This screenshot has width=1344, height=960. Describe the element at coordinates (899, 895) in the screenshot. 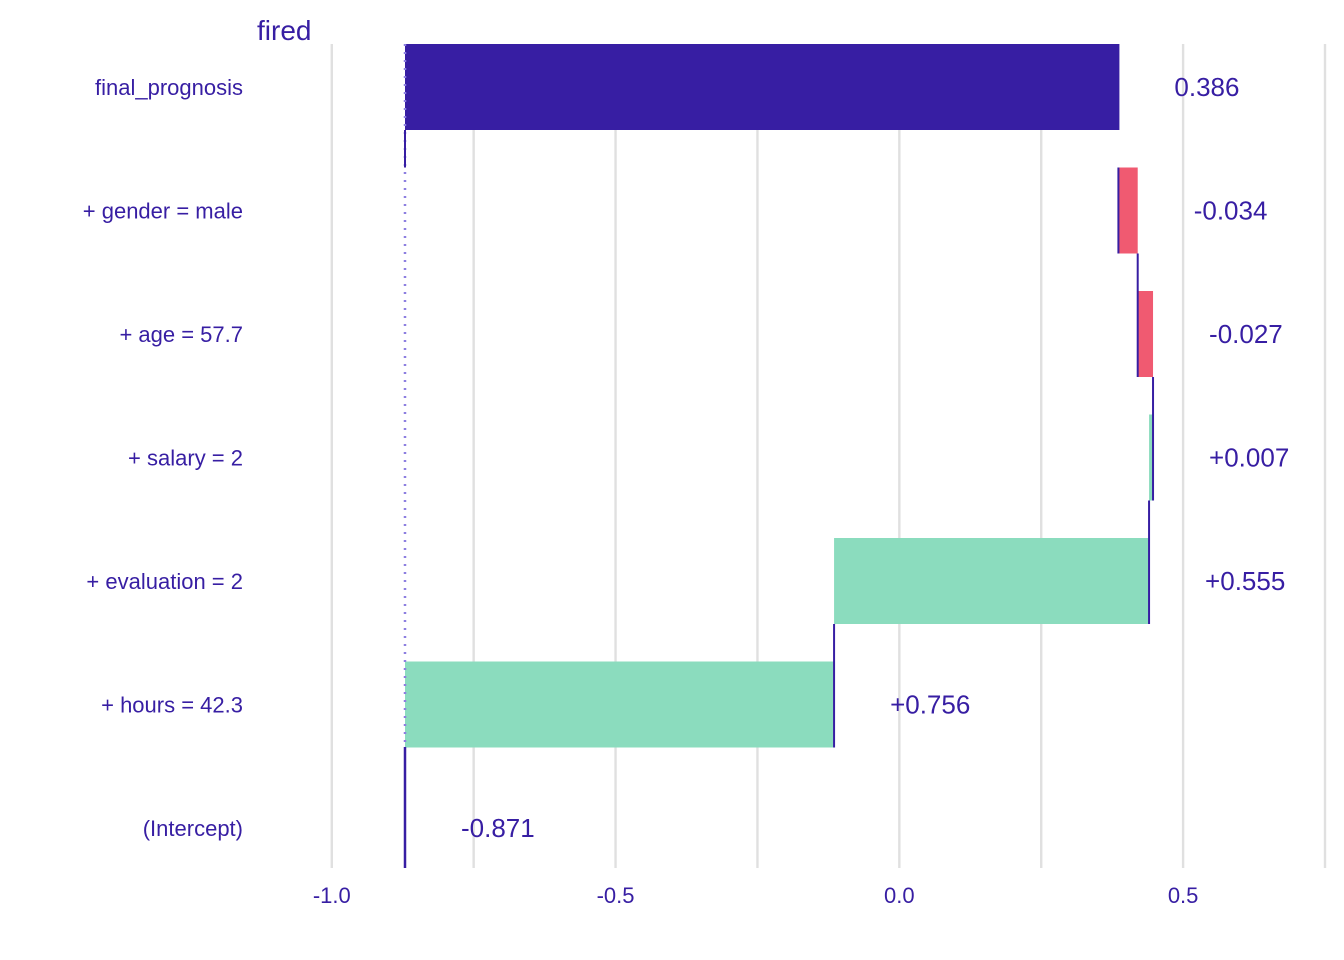

I see `x-tick-label: 0.0` at that location.